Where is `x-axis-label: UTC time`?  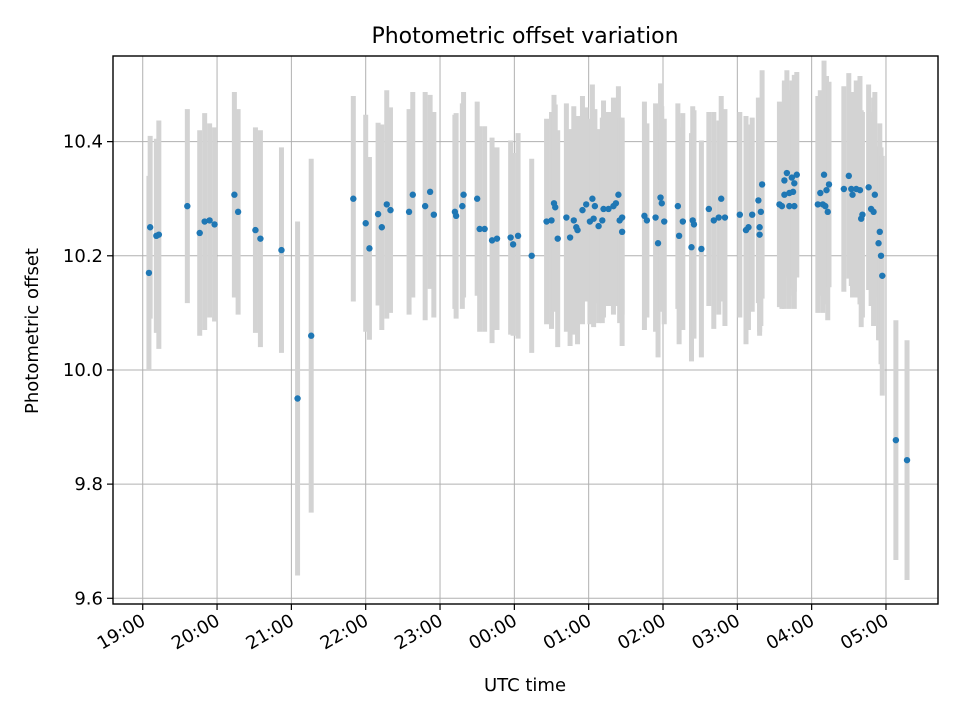 x-axis-label: UTC time is located at coordinates (525, 685).